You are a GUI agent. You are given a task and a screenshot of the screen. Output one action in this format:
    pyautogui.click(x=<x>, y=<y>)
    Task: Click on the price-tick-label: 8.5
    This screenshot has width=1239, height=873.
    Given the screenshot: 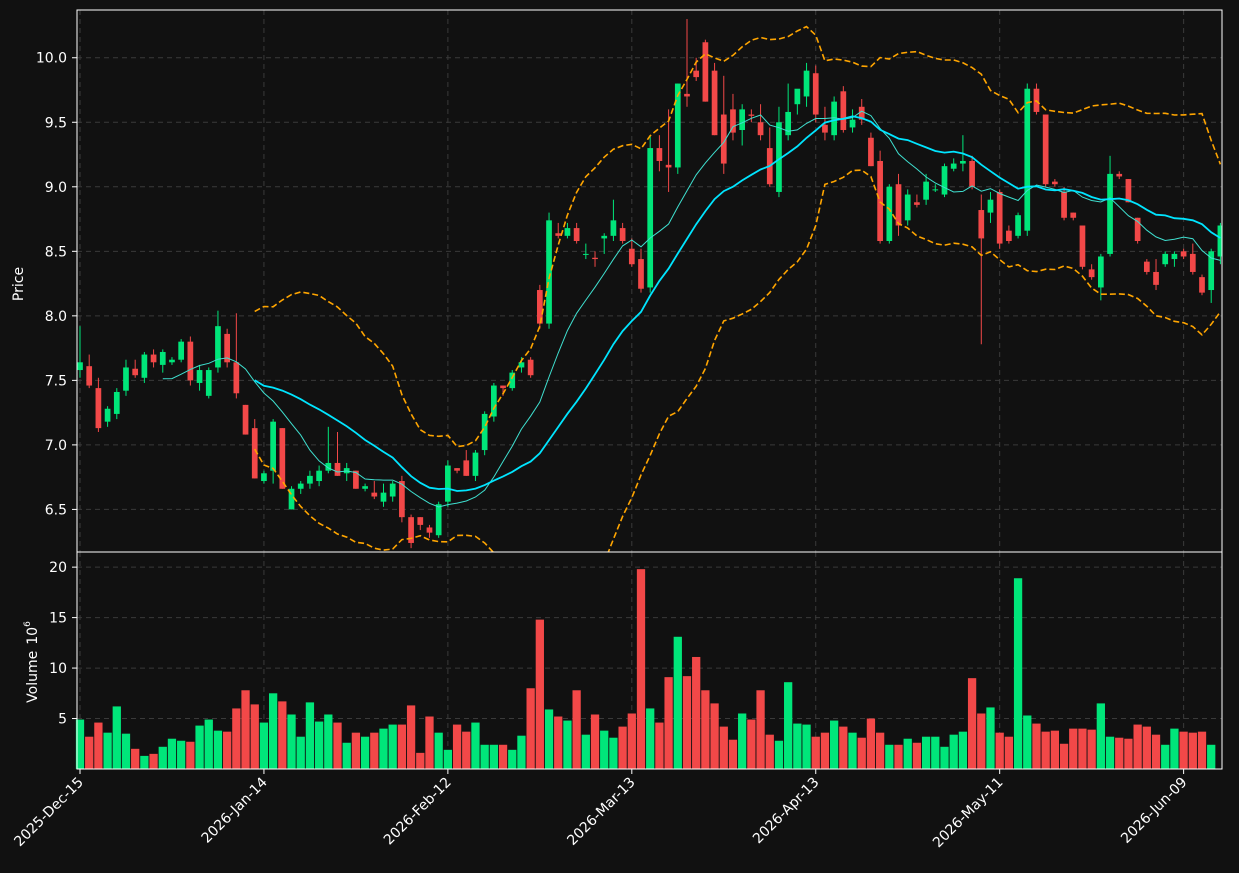 What is the action you would take?
    pyautogui.click(x=56, y=252)
    